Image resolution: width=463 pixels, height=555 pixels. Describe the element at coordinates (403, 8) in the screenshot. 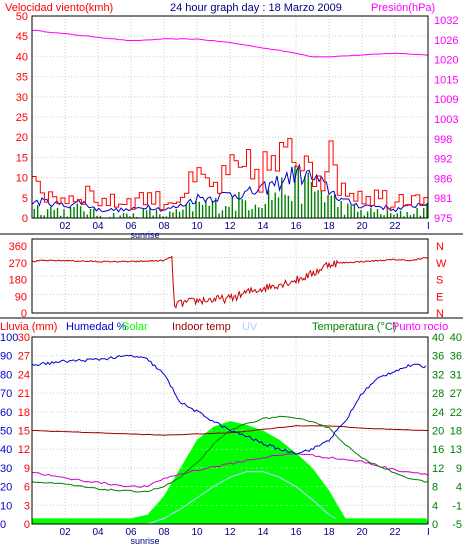

I see `pressure-axis-title: Presión(hPa)` at that location.